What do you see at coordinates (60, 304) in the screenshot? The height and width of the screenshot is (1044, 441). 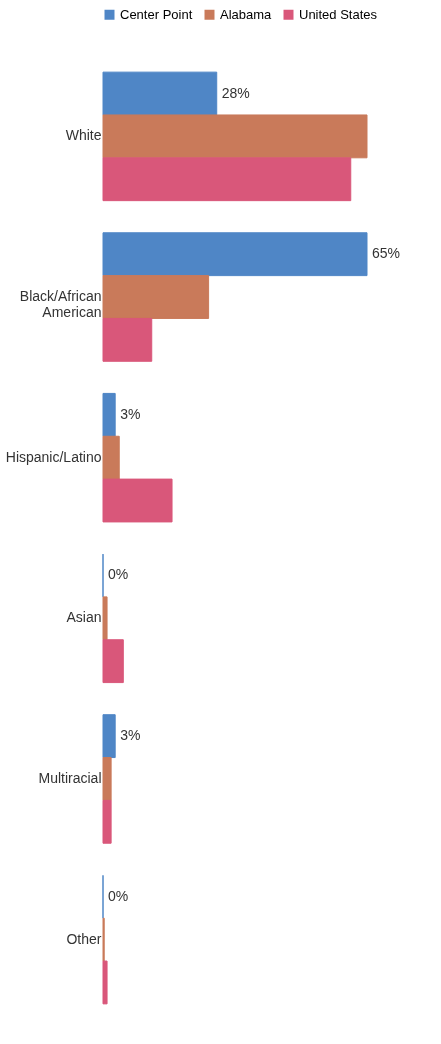 I see `y-tick-label: Black/African American` at bounding box center [60, 304].